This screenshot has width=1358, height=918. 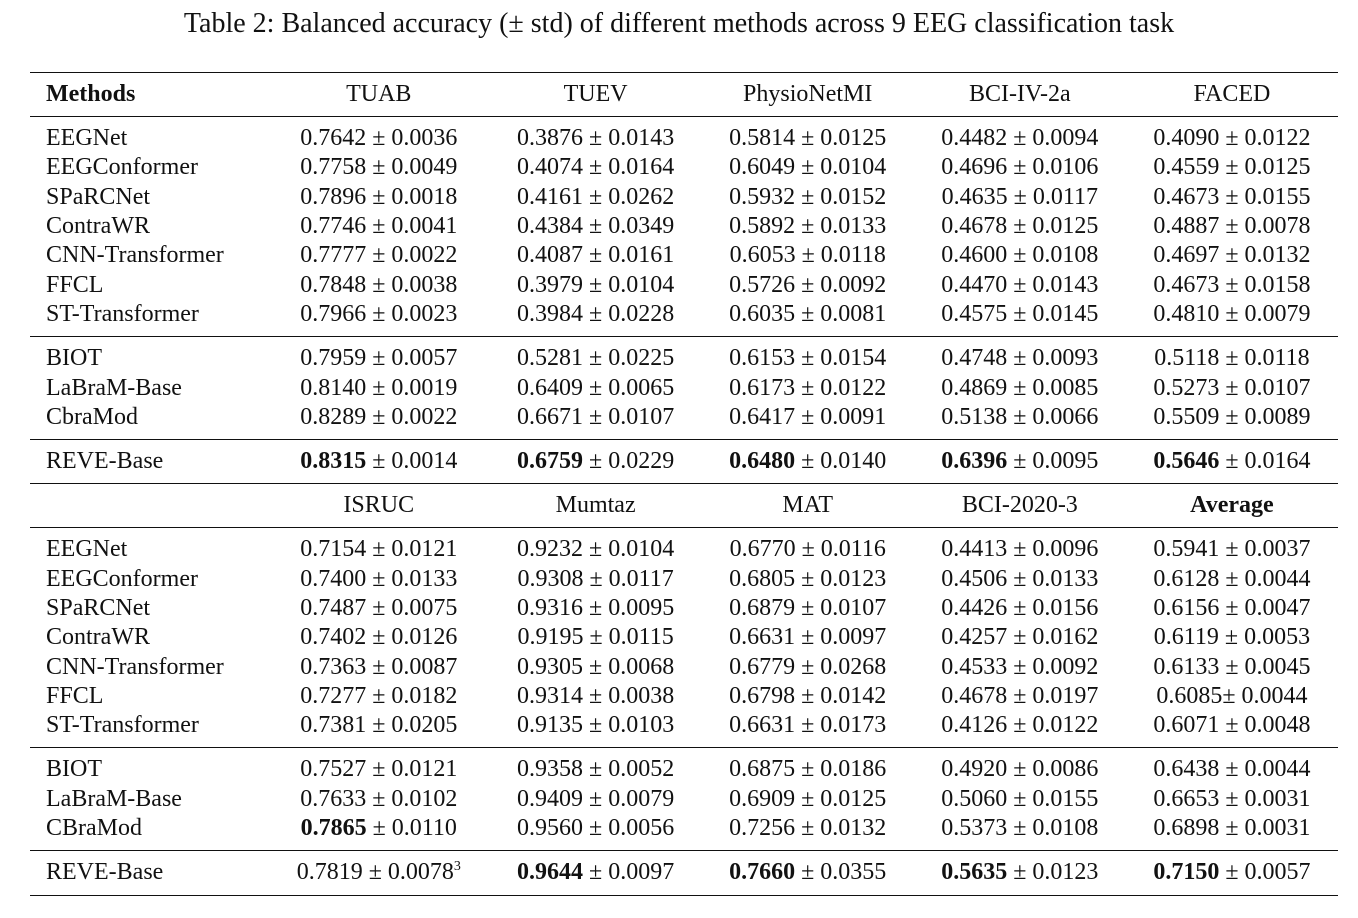 I want to click on method-name: SPaRCNet, so click(x=98, y=196).